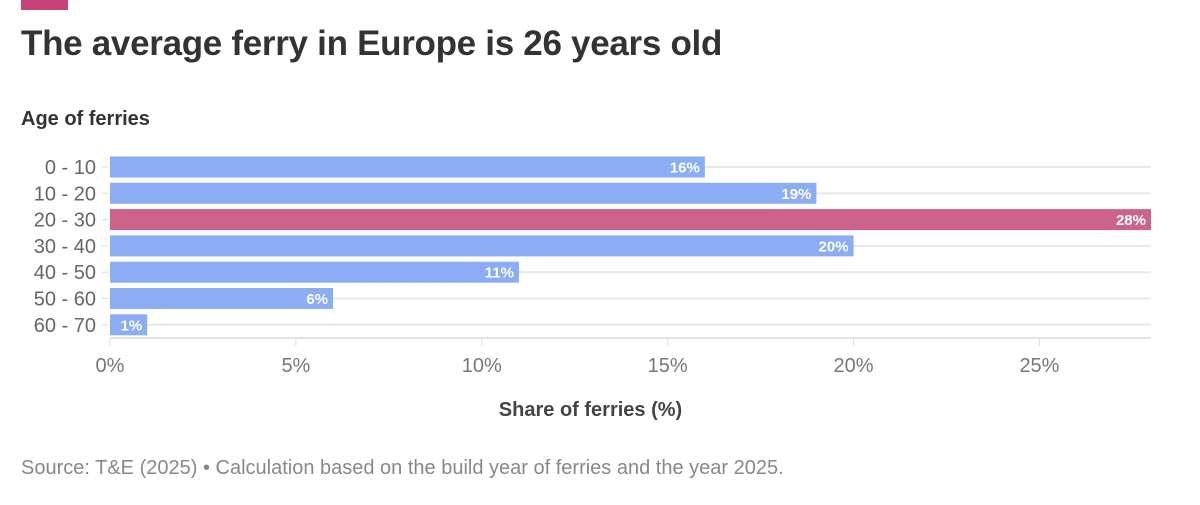 Image resolution: width=1200 pixels, height=505 pixels. What do you see at coordinates (65, 273) in the screenshot?
I see `y-tick-label: 40 - 50` at bounding box center [65, 273].